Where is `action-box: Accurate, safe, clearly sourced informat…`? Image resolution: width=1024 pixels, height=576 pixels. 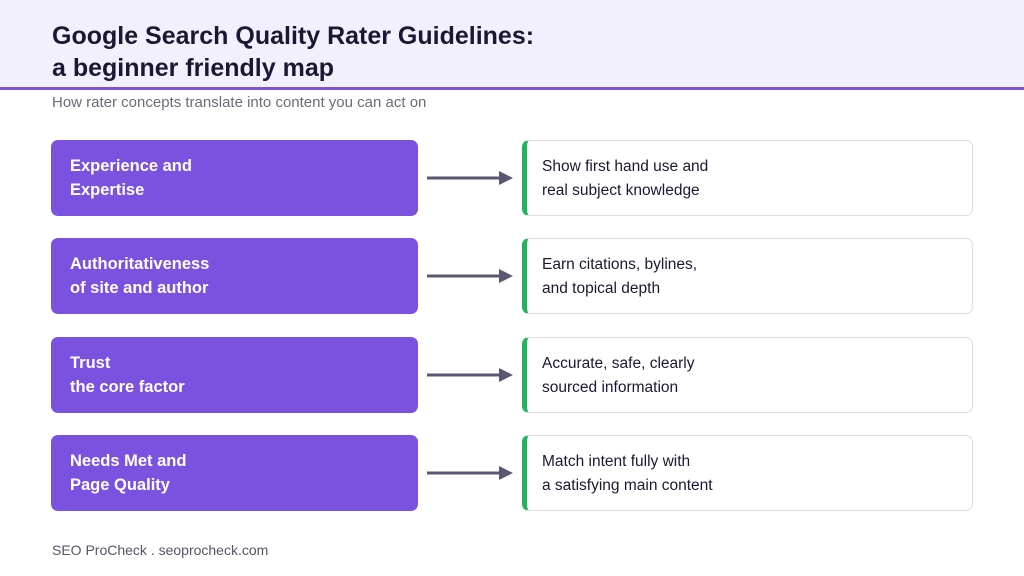 action-box: Accurate, safe, clearly sourced informat… is located at coordinates (747, 375).